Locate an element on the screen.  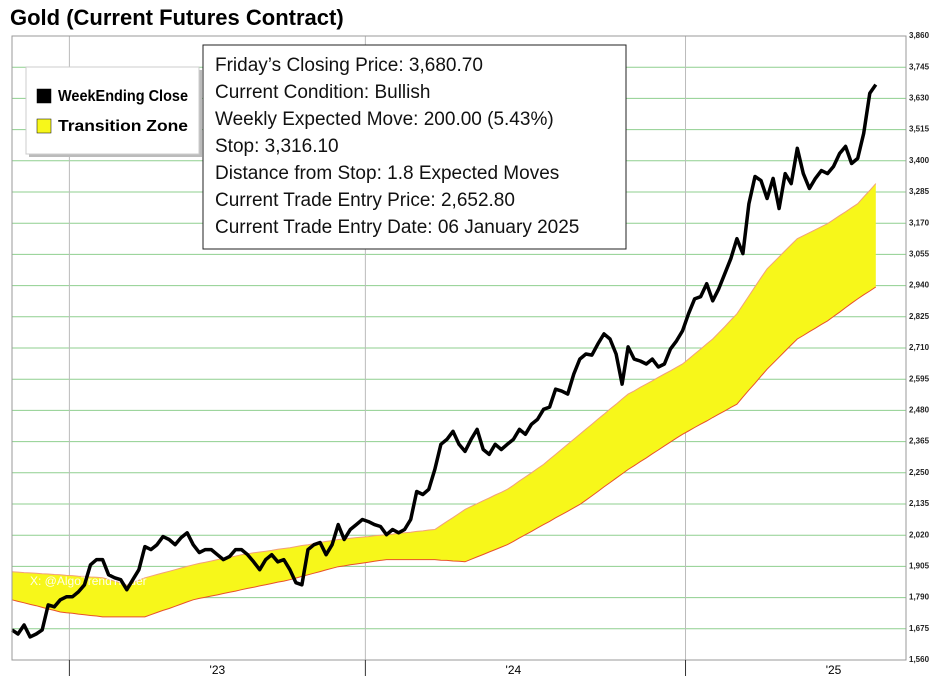
y-tick-label: 2,250 is located at coordinates (919, 472).